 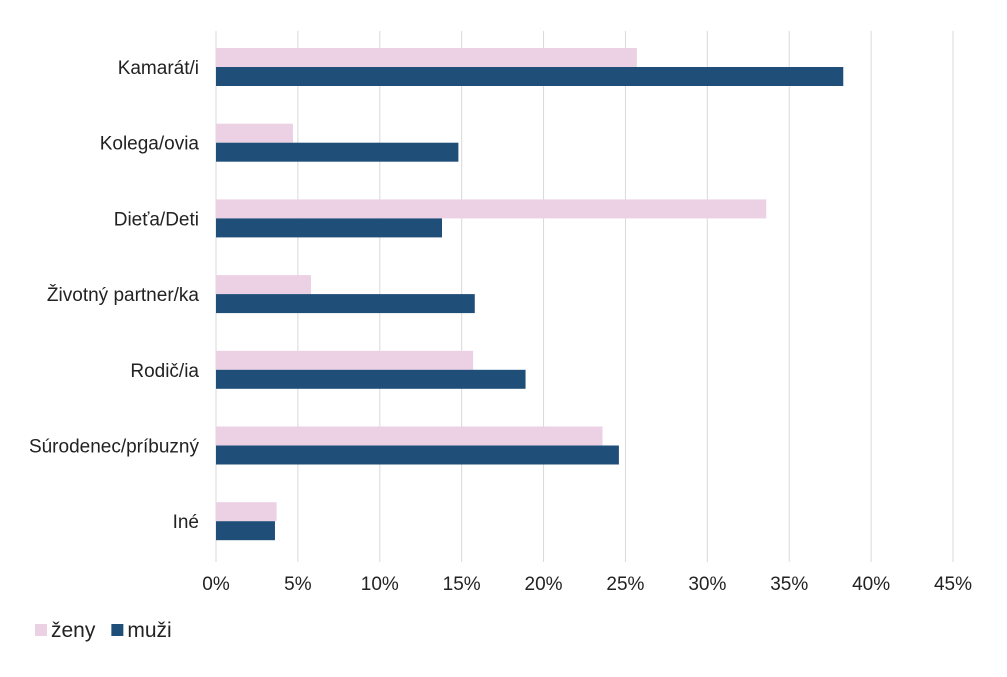 What do you see at coordinates (462, 584) in the screenshot?
I see `x-tick-label: 15%` at bounding box center [462, 584].